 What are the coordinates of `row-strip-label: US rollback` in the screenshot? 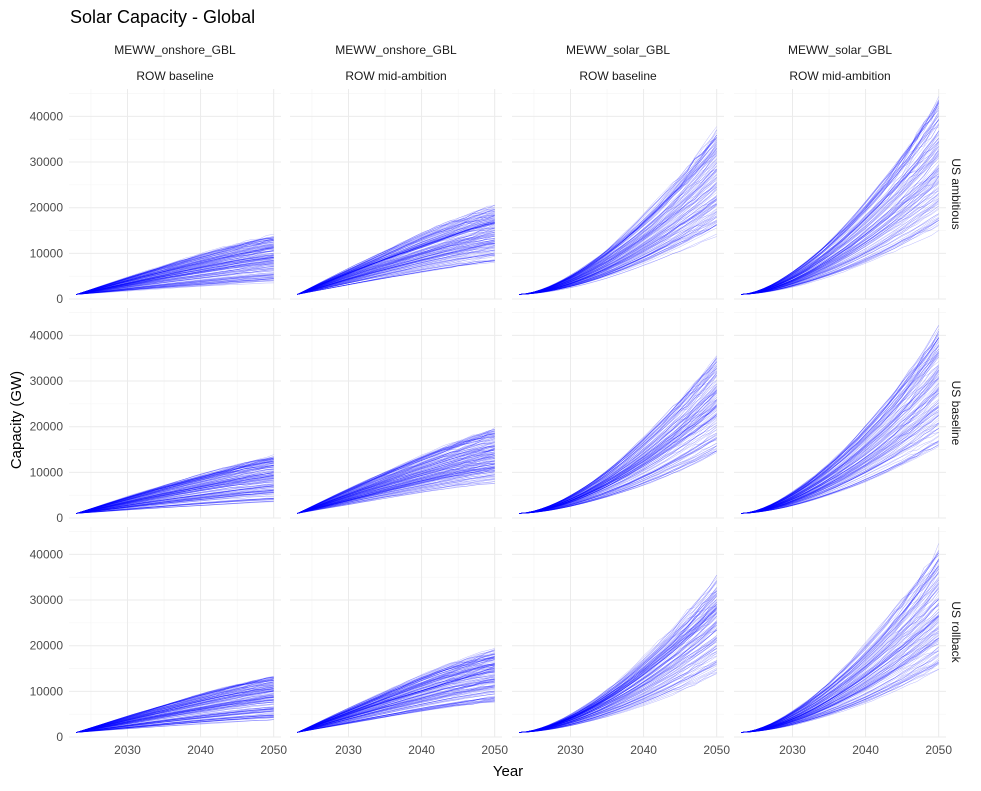 It's located at (956, 632).